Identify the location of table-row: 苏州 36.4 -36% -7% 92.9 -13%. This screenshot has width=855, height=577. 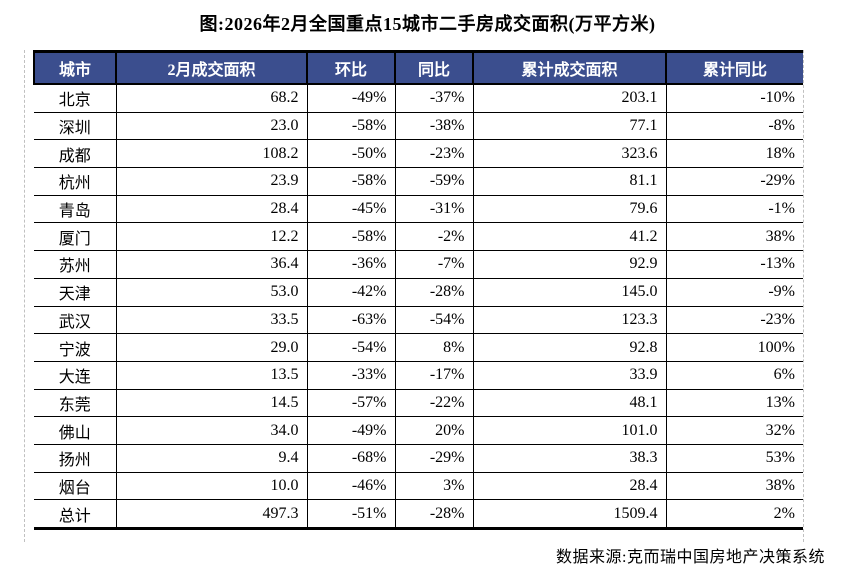
(418, 264).